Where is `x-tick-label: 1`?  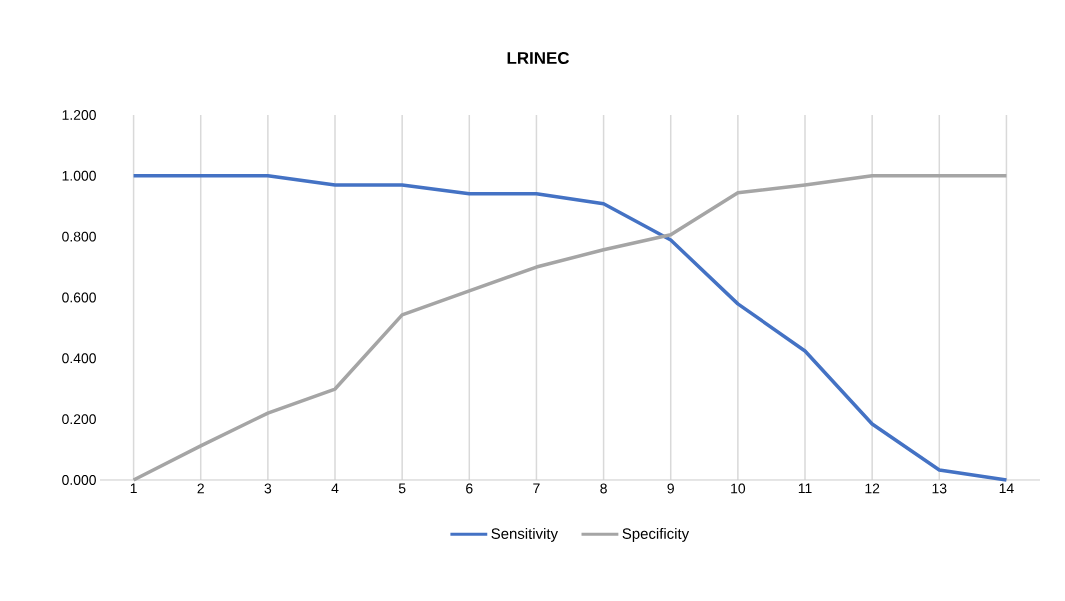
x-tick-label: 1 is located at coordinates (133, 488).